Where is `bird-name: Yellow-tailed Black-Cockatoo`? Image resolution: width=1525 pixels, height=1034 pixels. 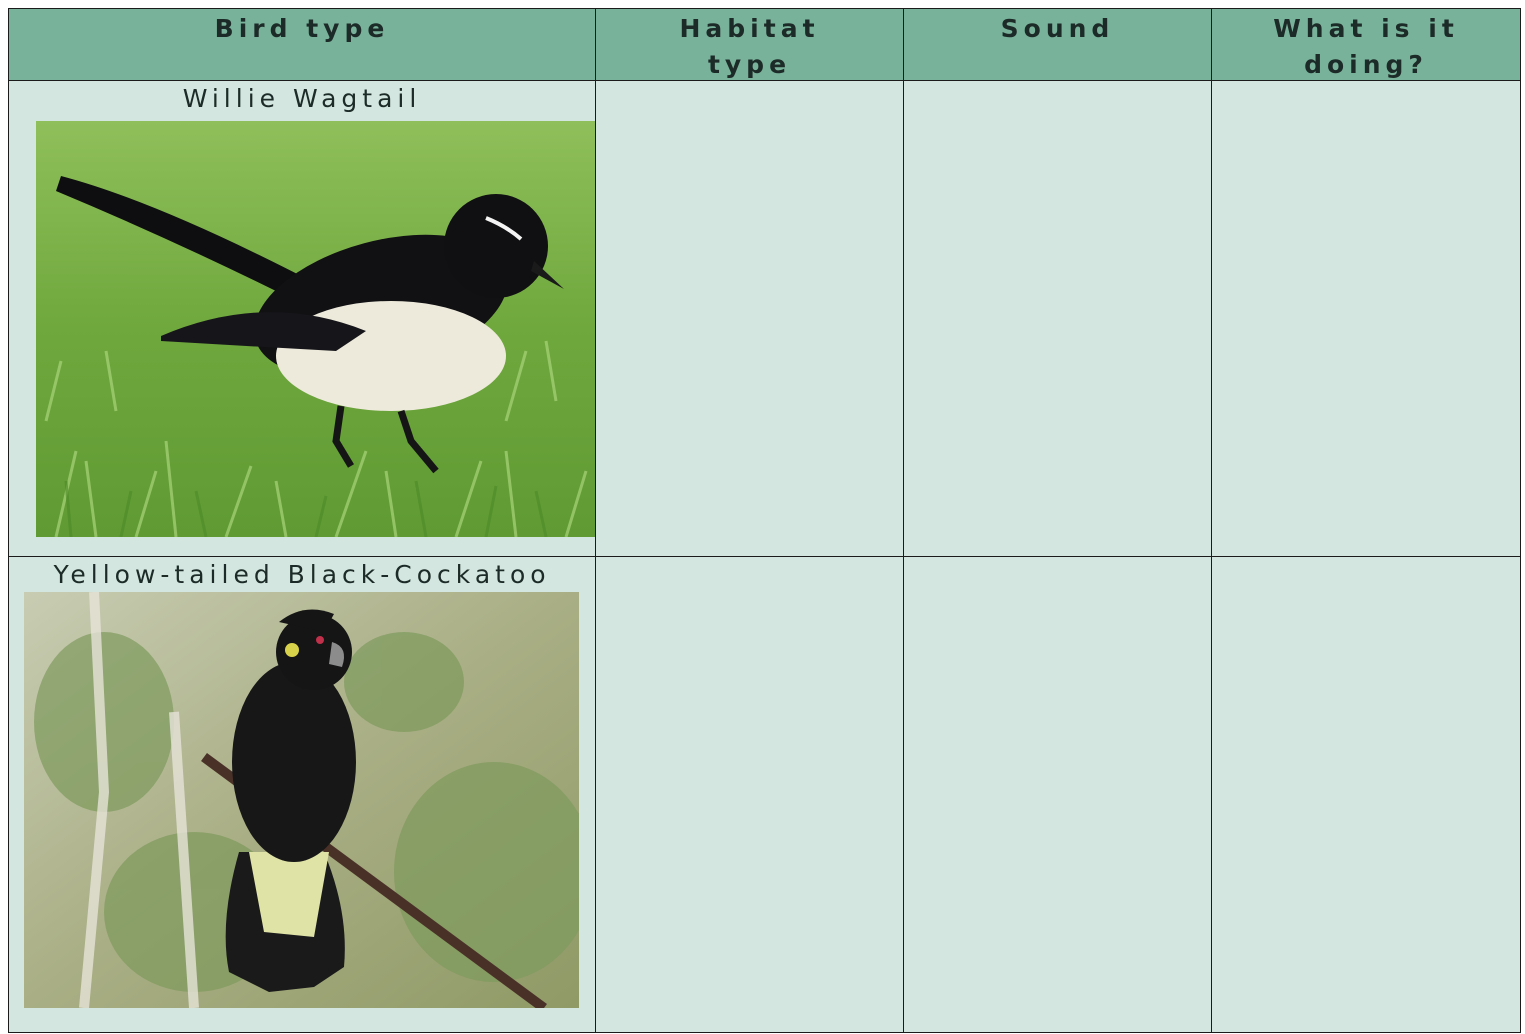 bird-name: Yellow-tailed Black-Cockatoo is located at coordinates (302, 574).